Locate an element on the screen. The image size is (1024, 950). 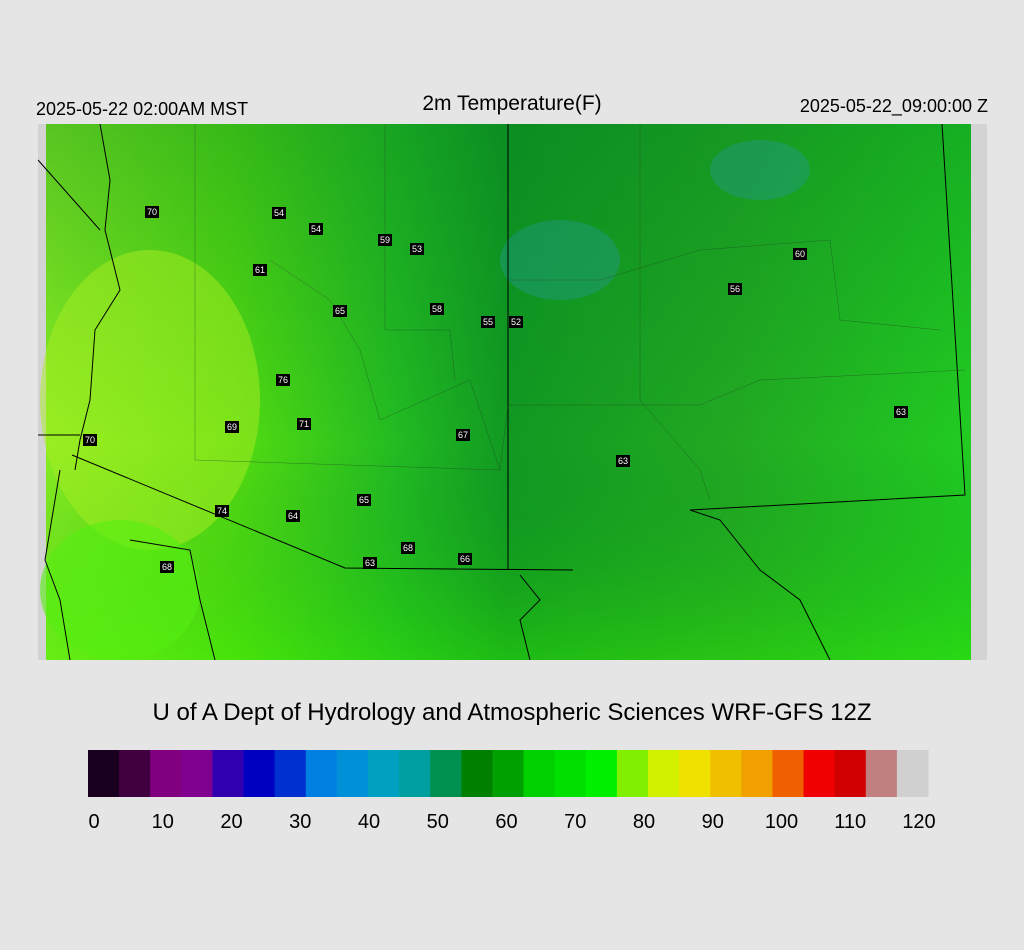
warm-area is located at coordinates (150, 400).